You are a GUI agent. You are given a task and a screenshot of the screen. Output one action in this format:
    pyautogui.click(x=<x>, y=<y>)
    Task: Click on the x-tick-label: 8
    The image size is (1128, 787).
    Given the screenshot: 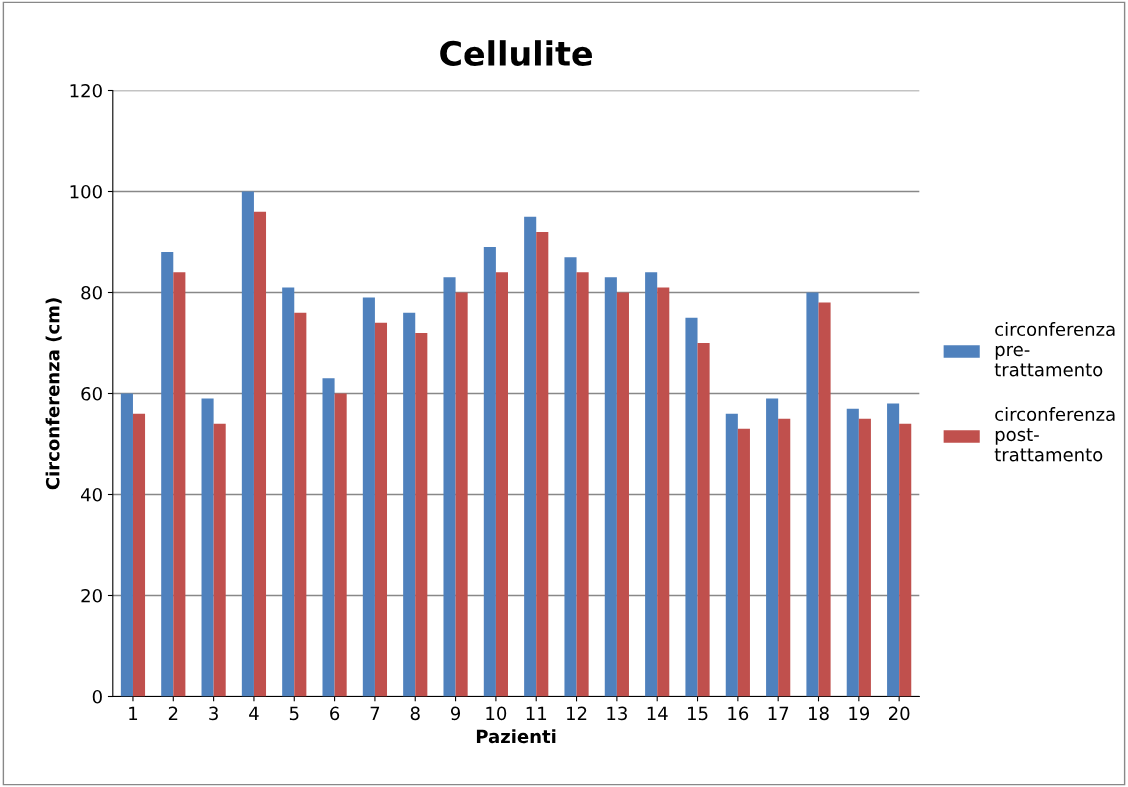 What is the action you would take?
    pyautogui.click(x=415, y=713)
    